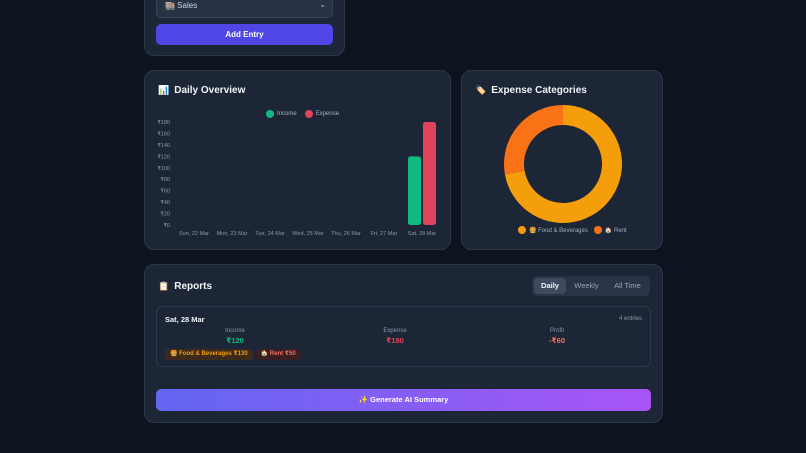 This screenshot has width=806, height=453. I want to click on y-tick-label: ₹40, so click(165, 202).